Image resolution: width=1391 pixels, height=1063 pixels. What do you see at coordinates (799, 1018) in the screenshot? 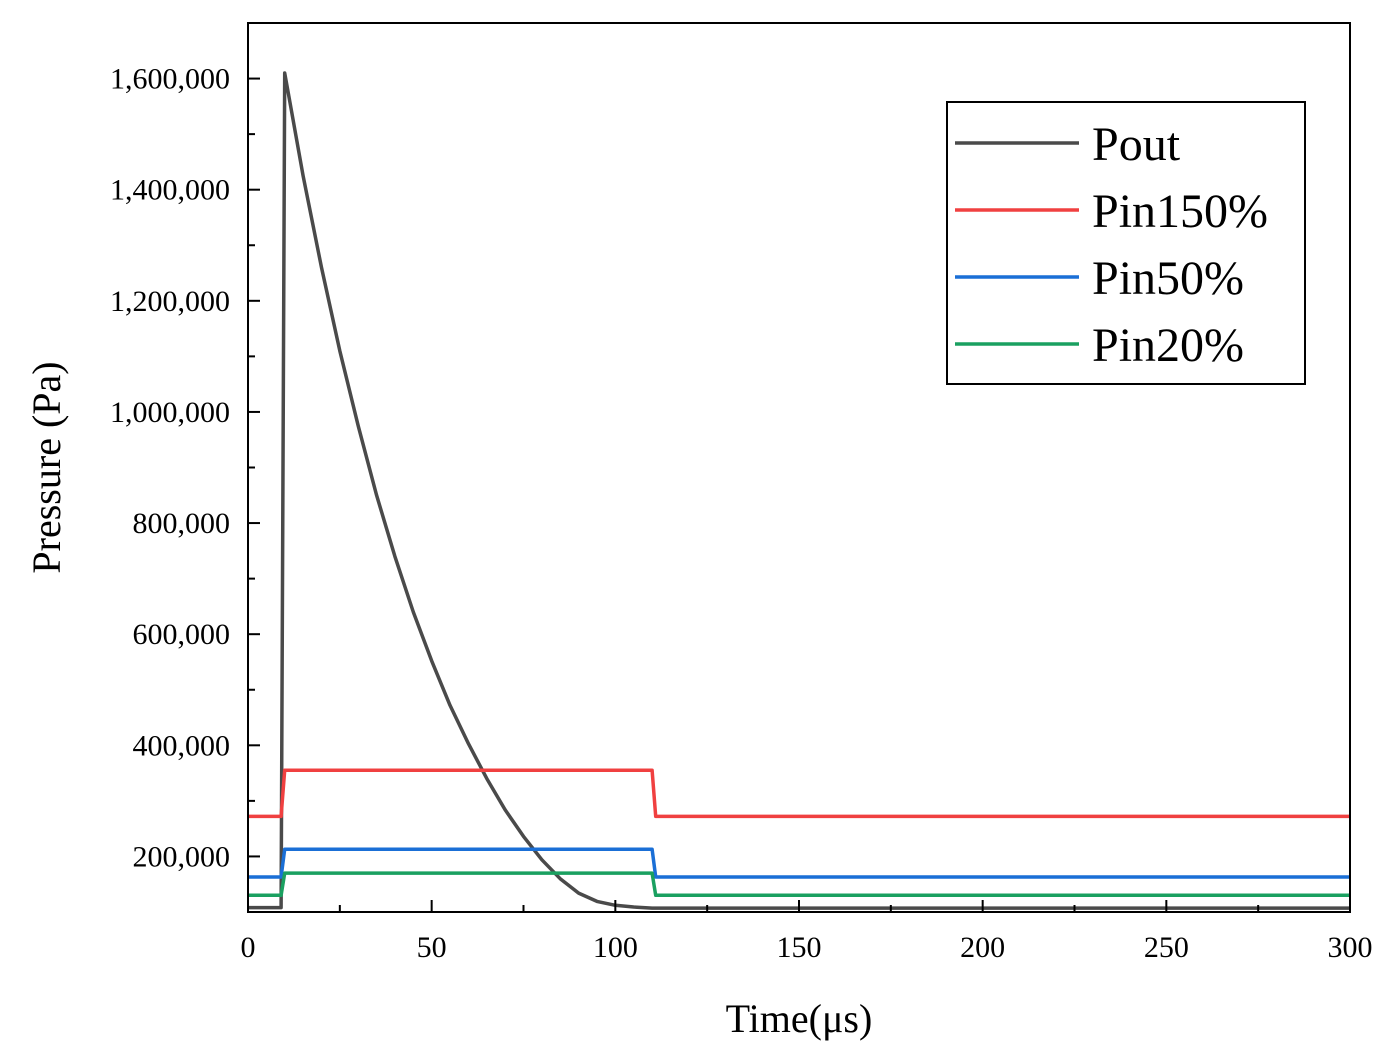
I see `x-axis-title: Time(μs)` at bounding box center [799, 1018].